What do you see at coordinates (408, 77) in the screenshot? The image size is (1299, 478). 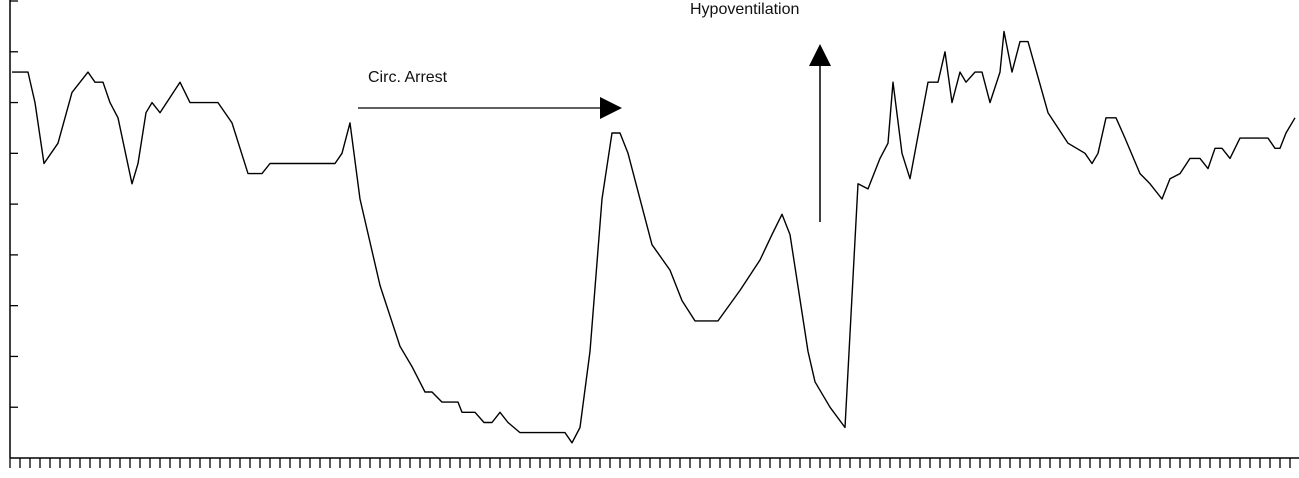 I see `annotation: Circ. Arrest` at bounding box center [408, 77].